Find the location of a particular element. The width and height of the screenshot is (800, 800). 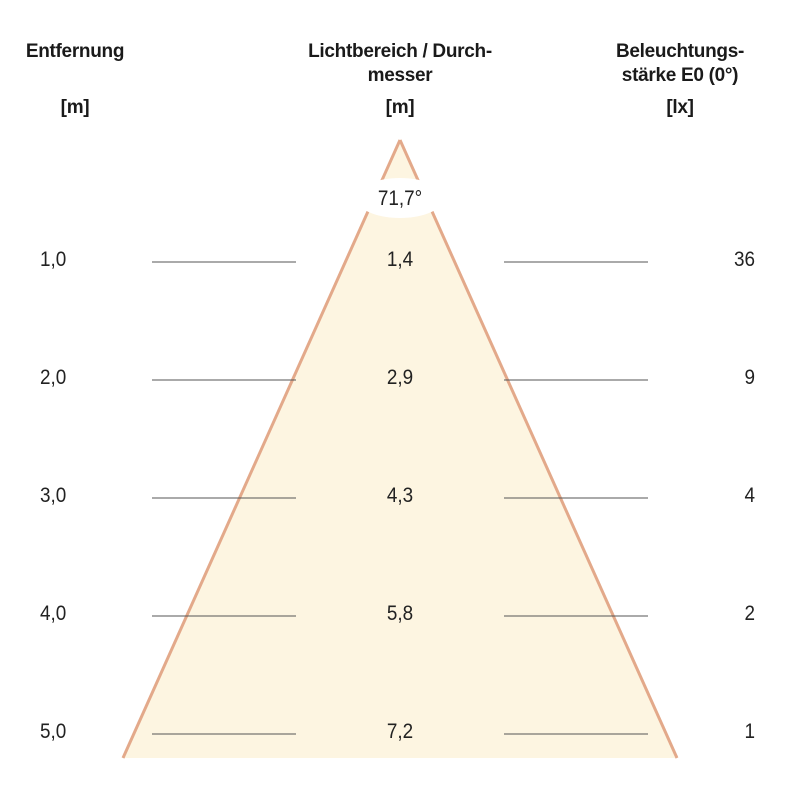

row-diameter-value: 7,2 is located at coordinates (400, 731).